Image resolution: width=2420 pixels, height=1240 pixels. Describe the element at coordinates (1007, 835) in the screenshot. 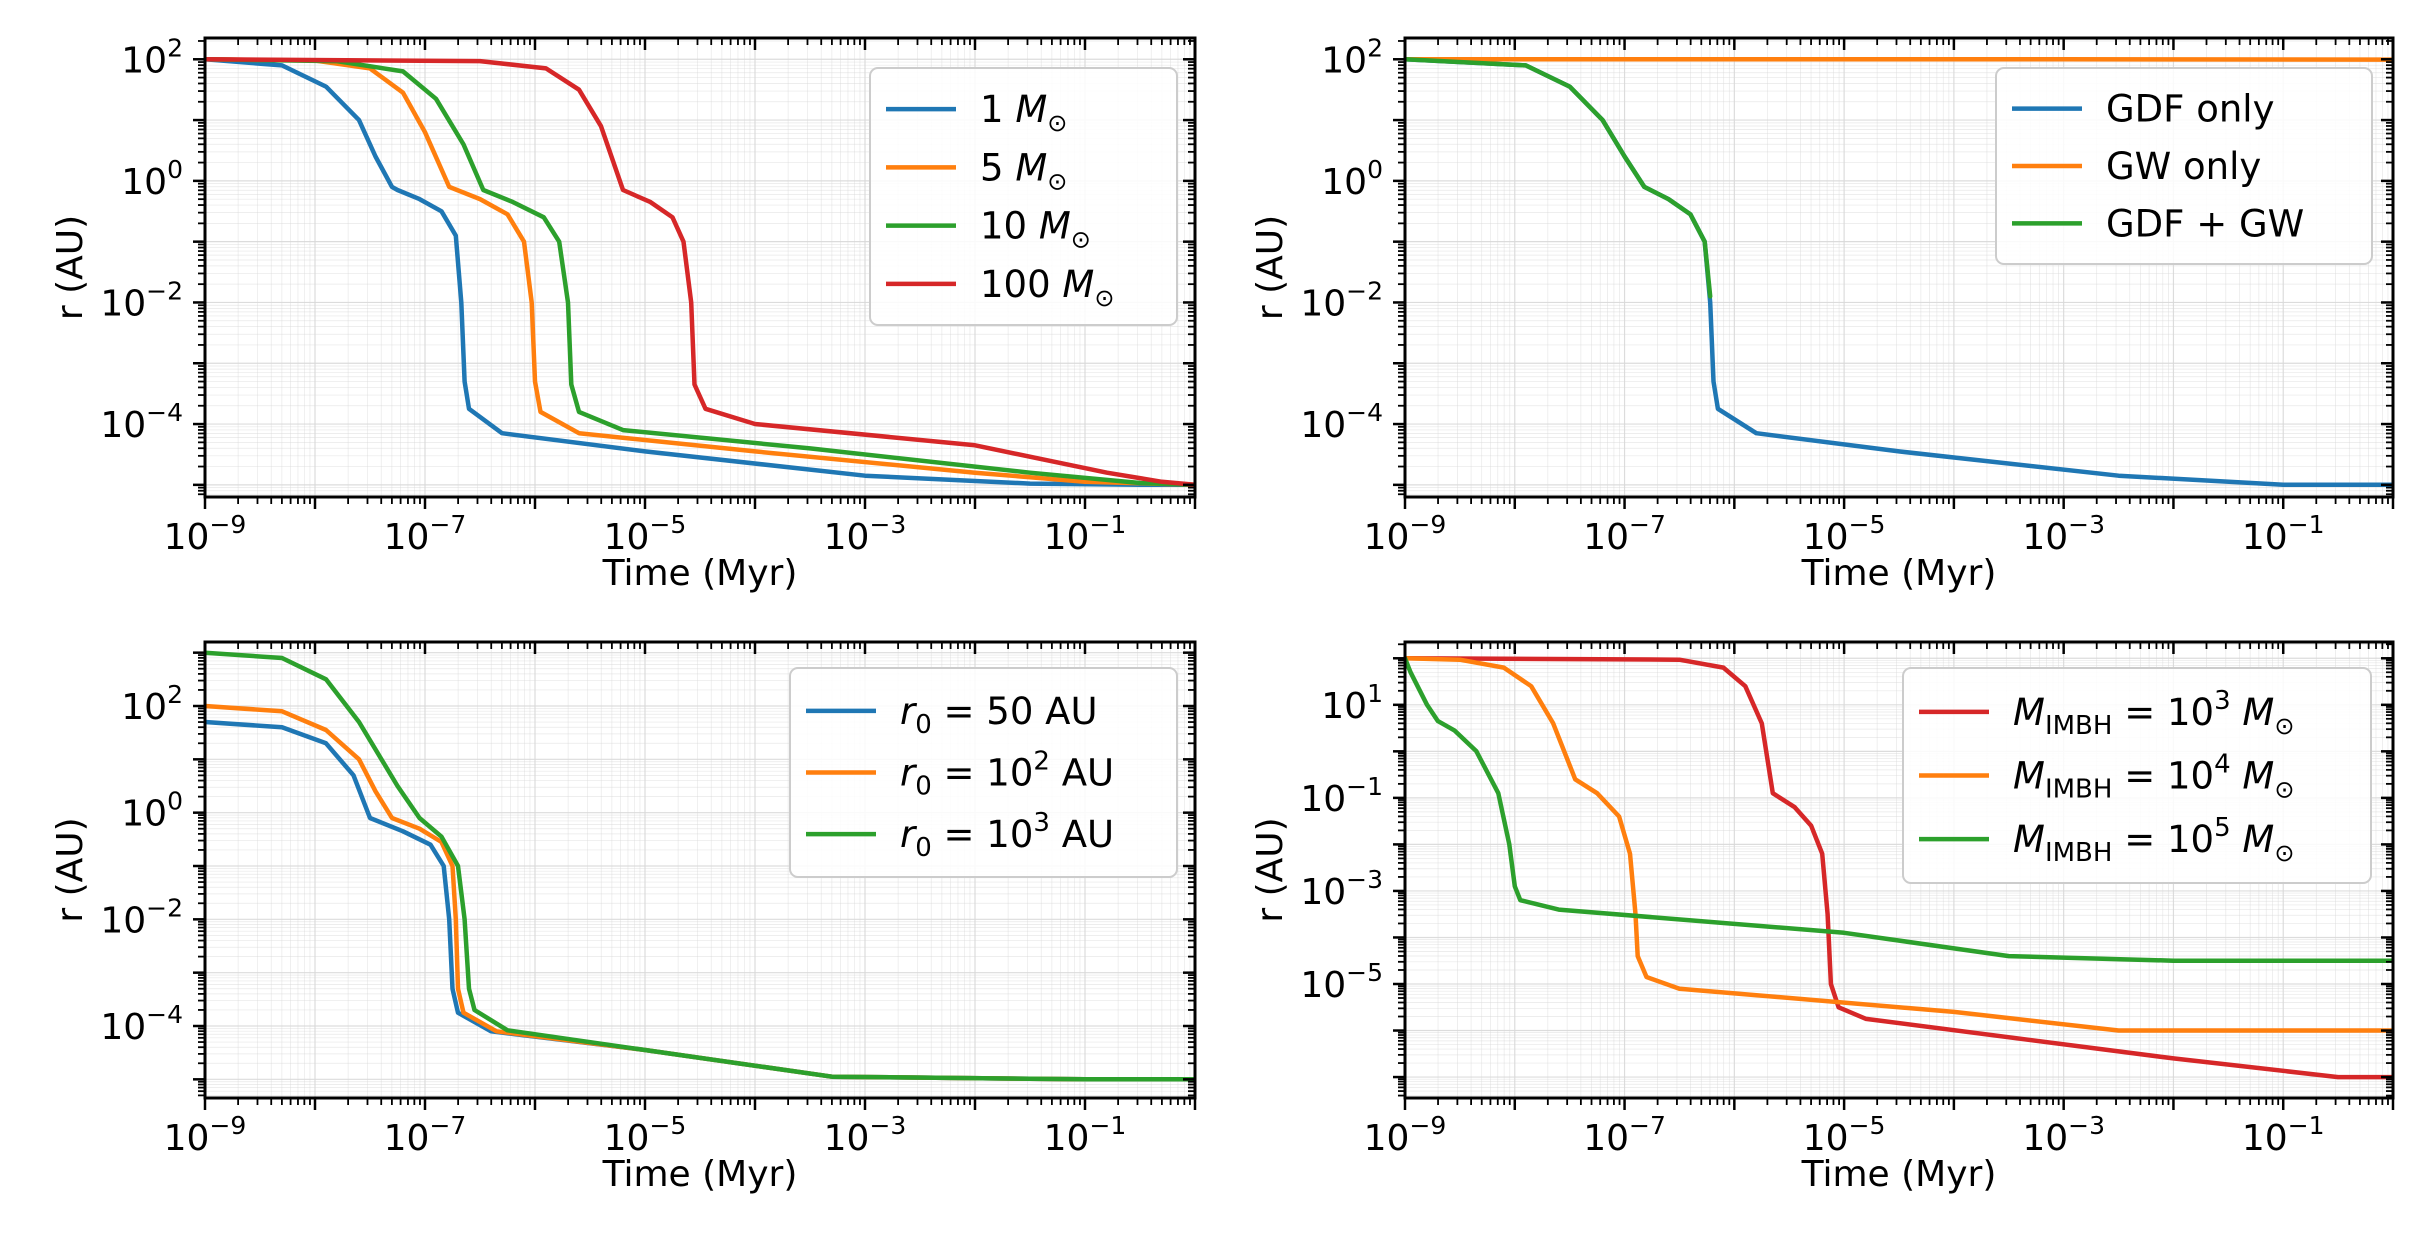

I see `legend-label: r0 = 103 AU` at that location.